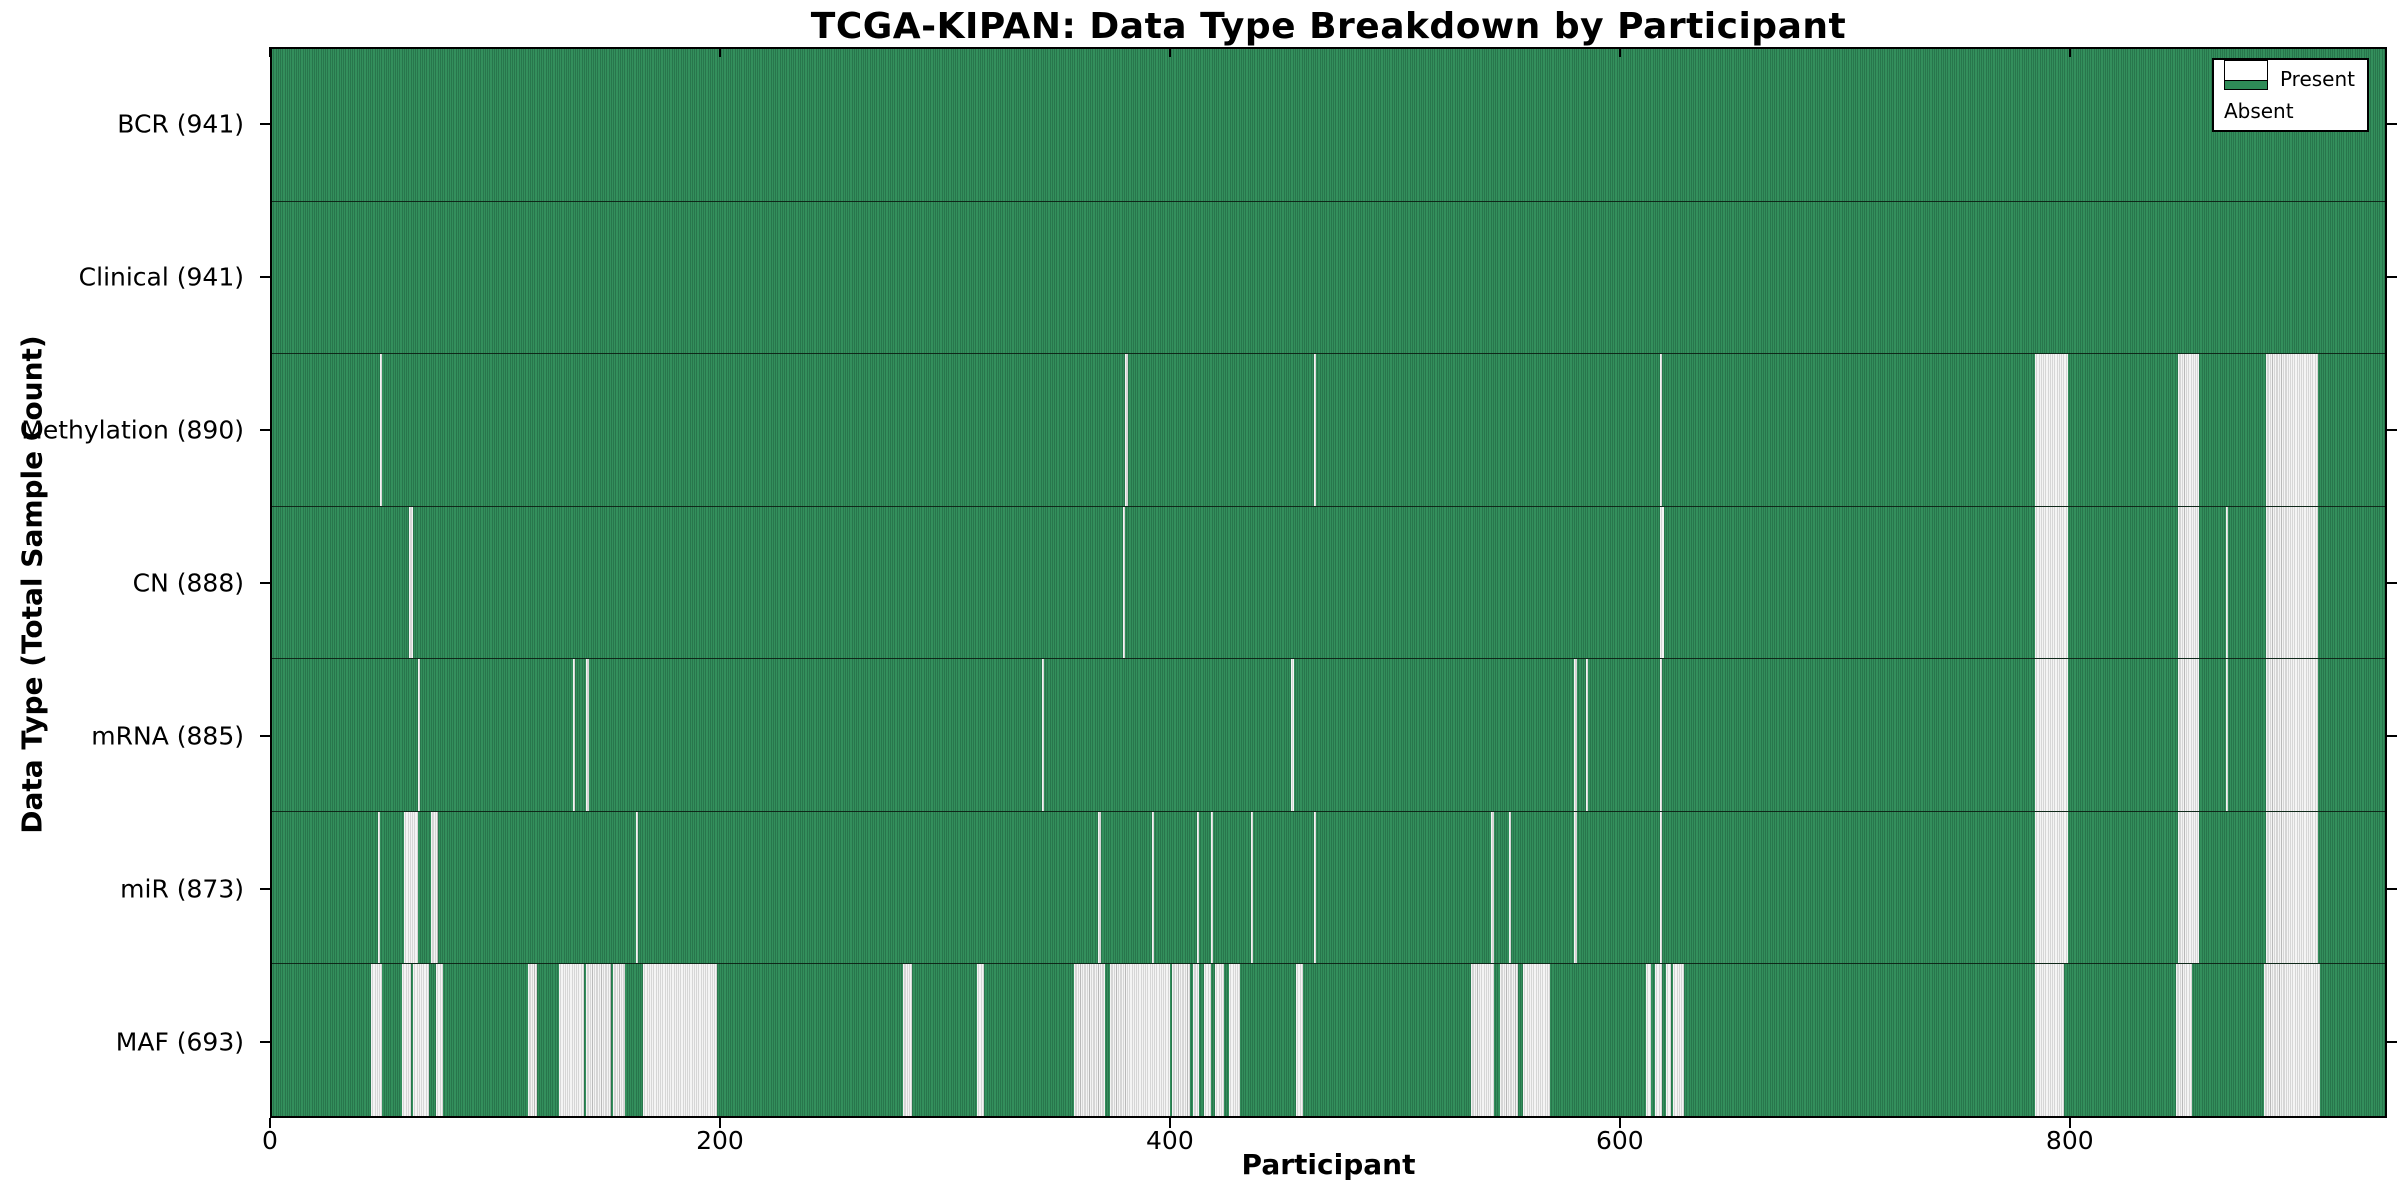  Describe the element at coordinates (2069, 1140) in the screenshot. I see `x-tick-label-800: 800` at that location.